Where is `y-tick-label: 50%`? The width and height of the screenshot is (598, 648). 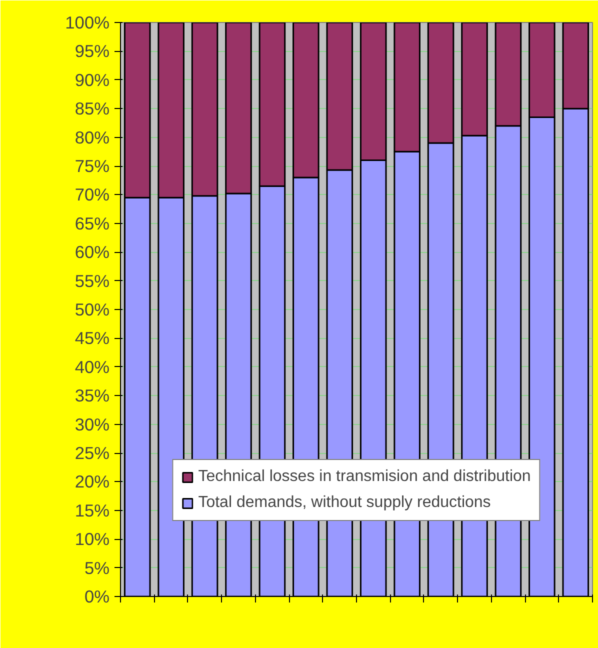
y-tick-label: 50% is located at coordinates (92, 310).